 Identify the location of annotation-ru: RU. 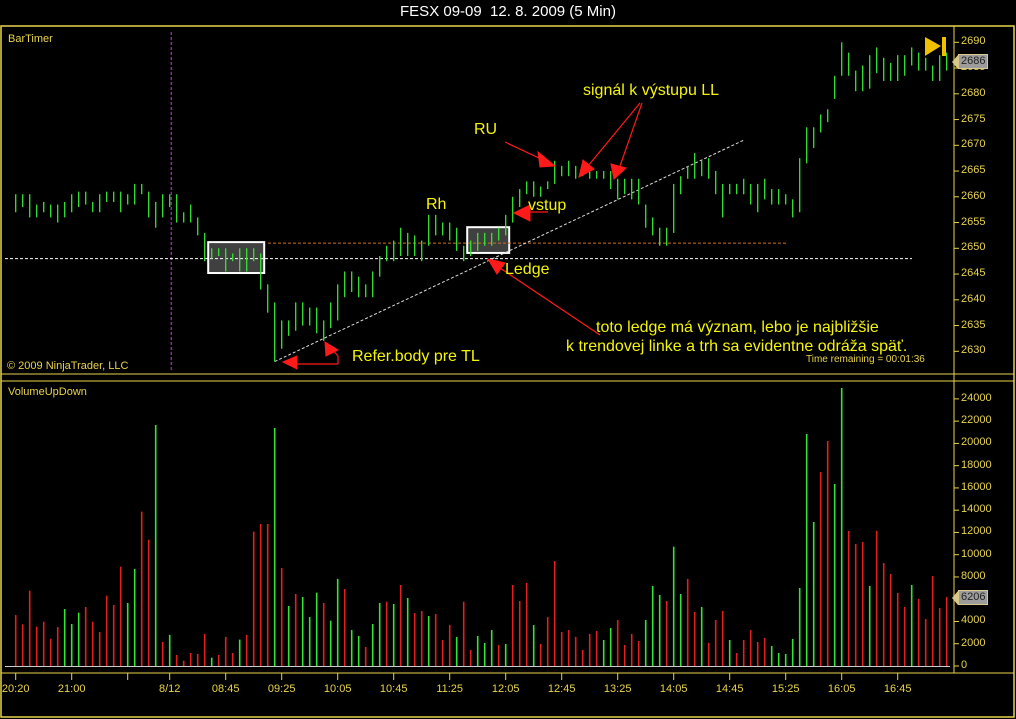
(486, 129).